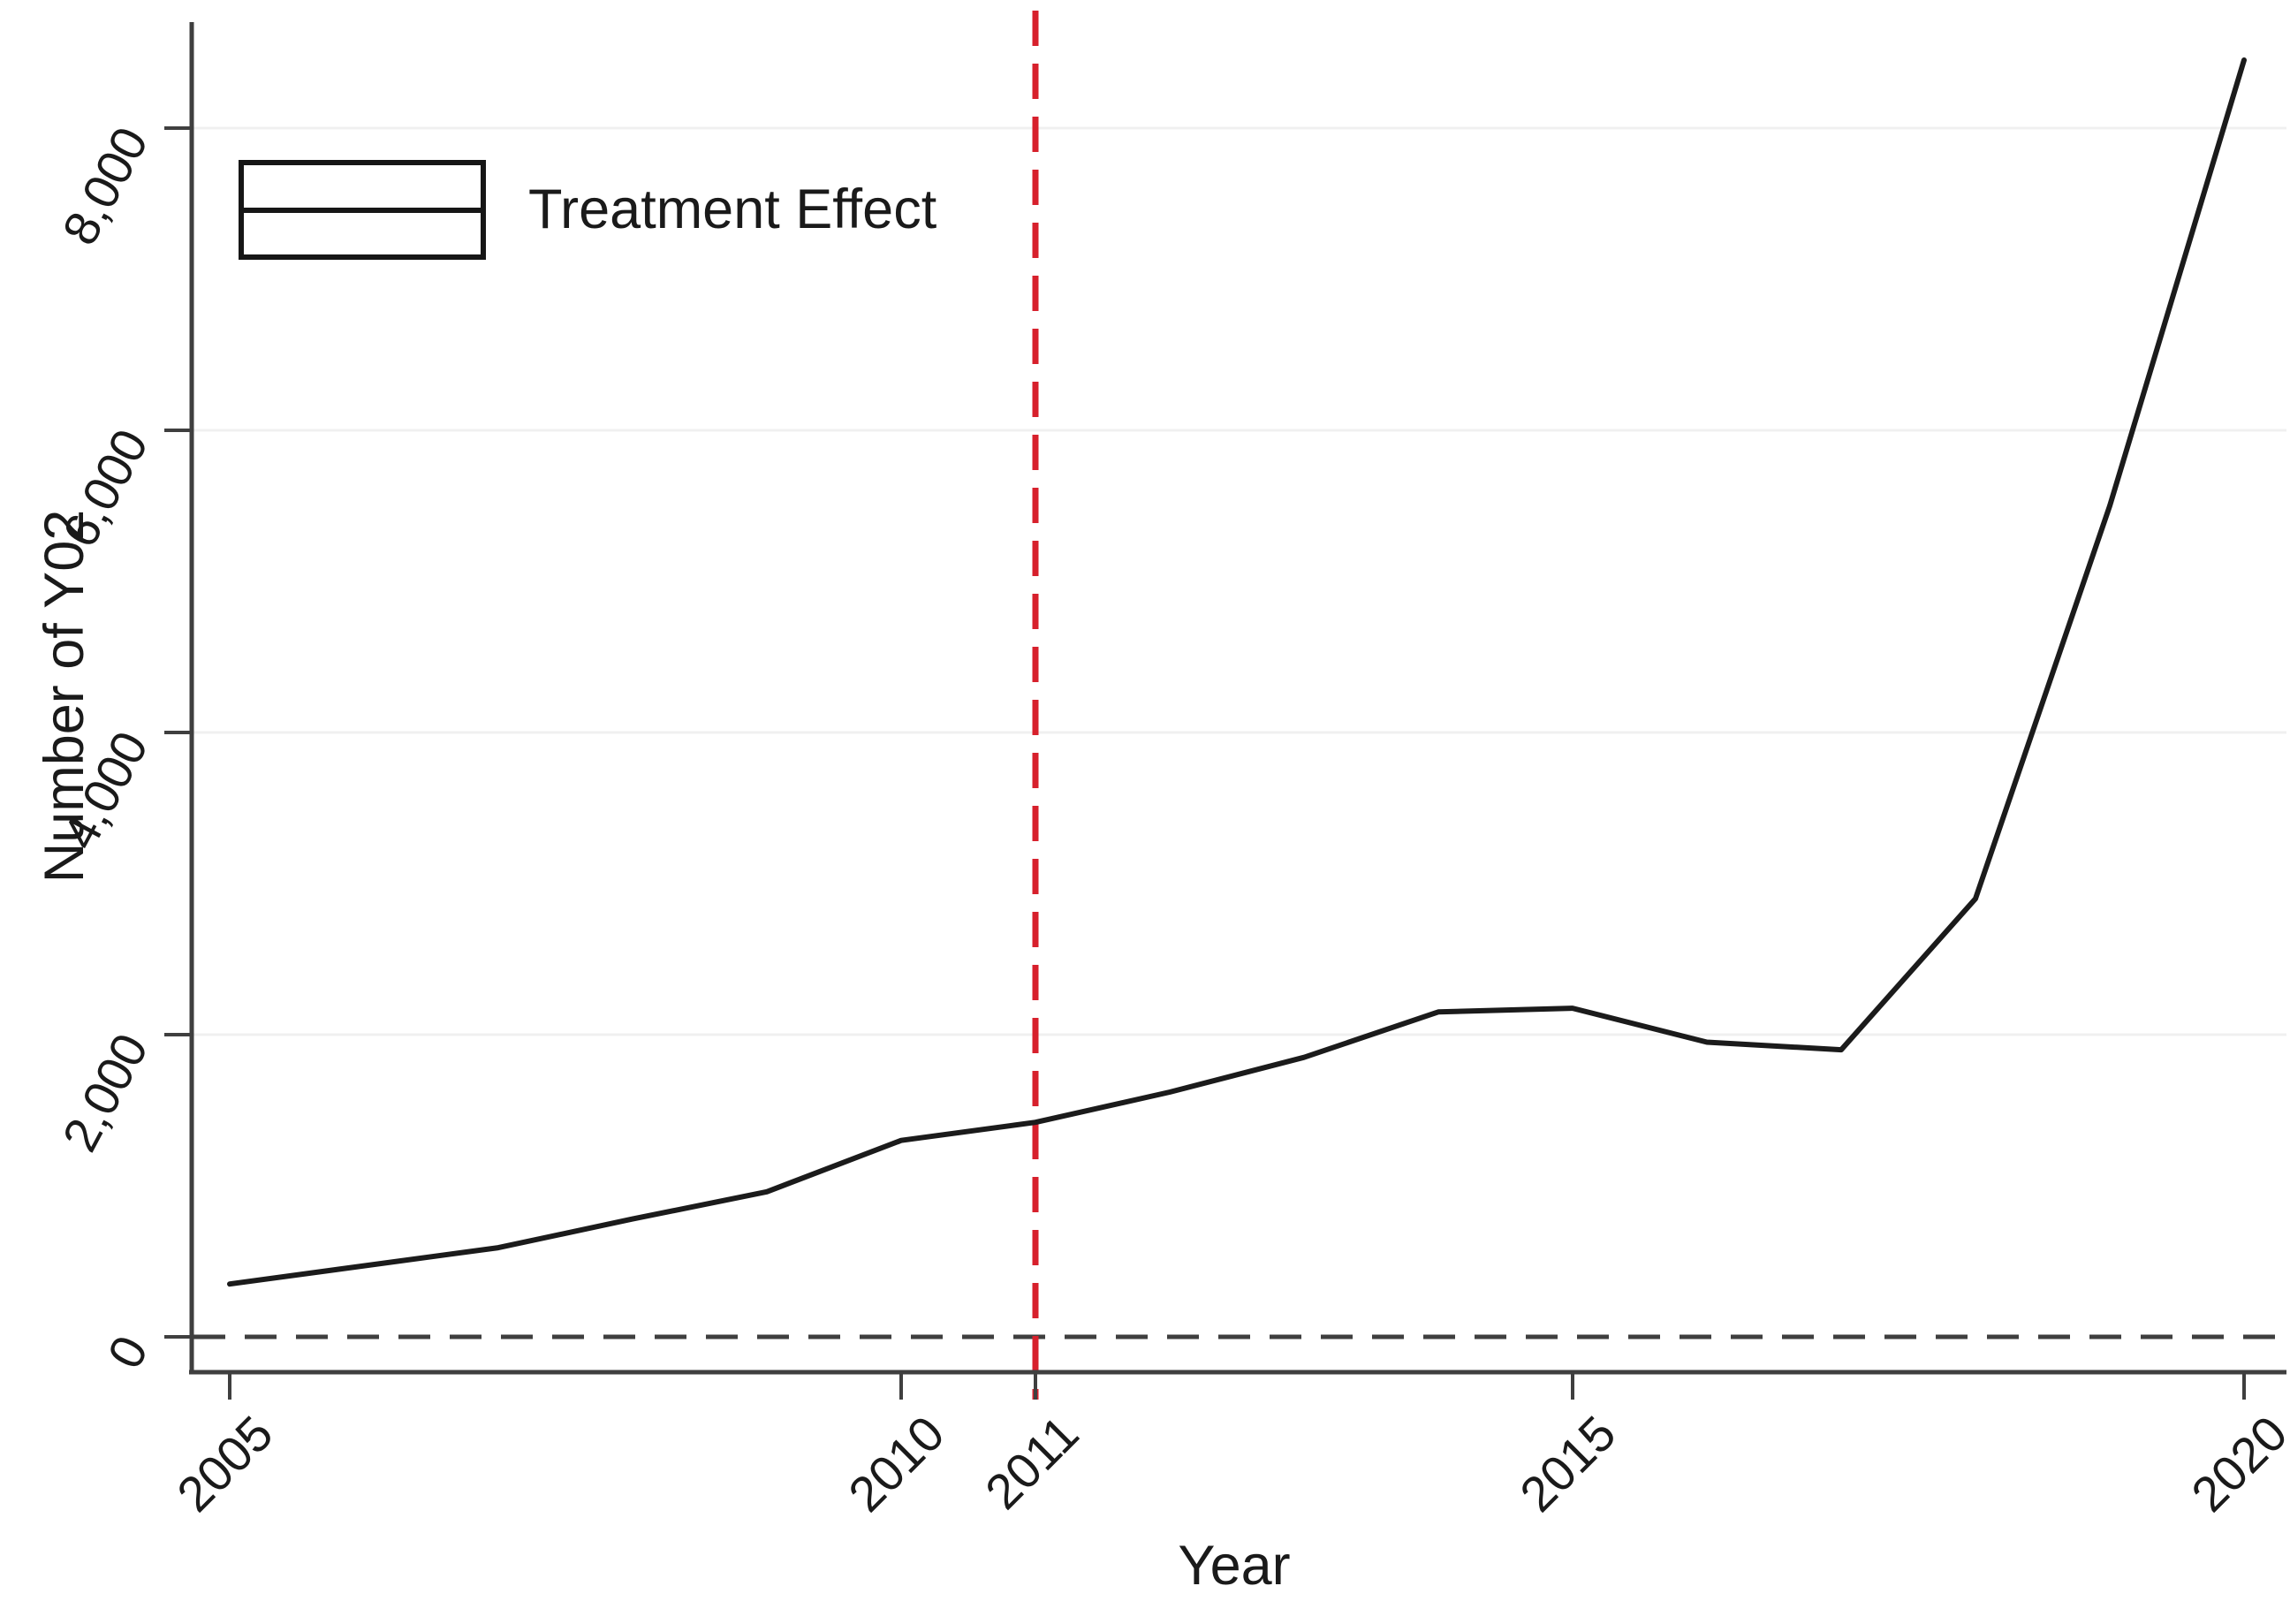 Image resolution: width=2290 pixels, height=1624 pixels. What do you see at coordinates (64, 696) in the screenshot?
I see `y-axis-title: Number of Y02` at bounding box center [64, 696].